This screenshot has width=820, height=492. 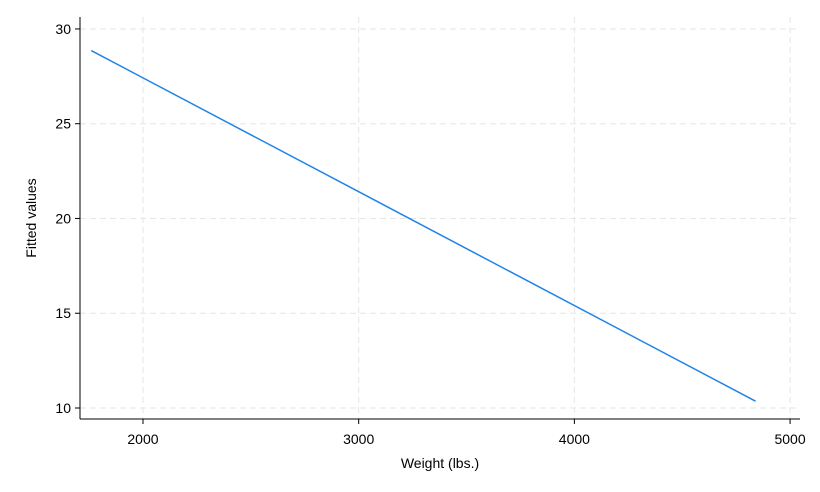 What do you see at coordinates (789, 439) in the screenshot?
I see `x-tick-label: 5000` at bounding box center [789, 439].